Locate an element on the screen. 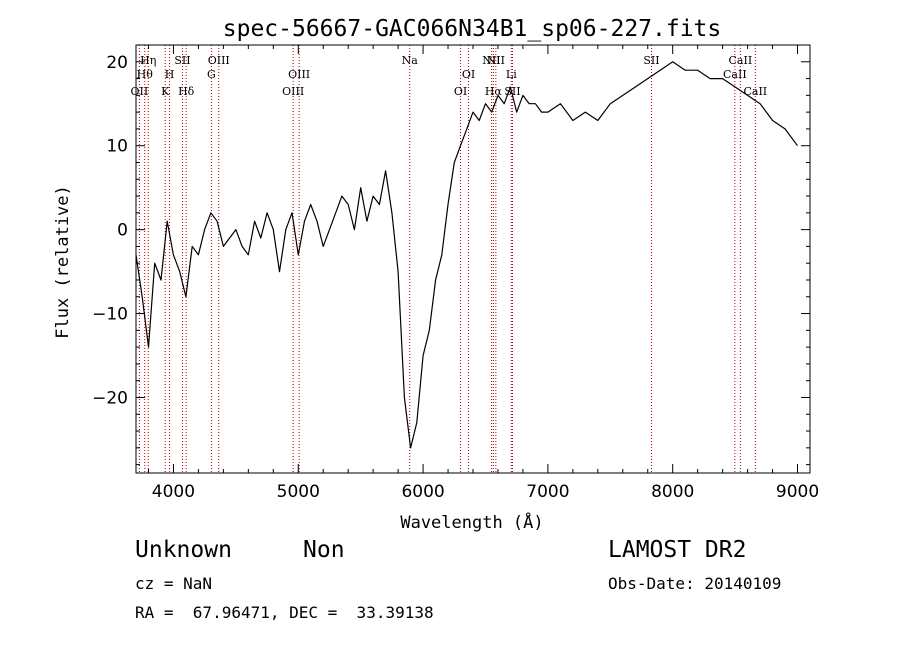 Image resolution: width=900 pixels, height=649 pixels. y-axis-label: Flux (relative) is located at coordinates (63, 262).